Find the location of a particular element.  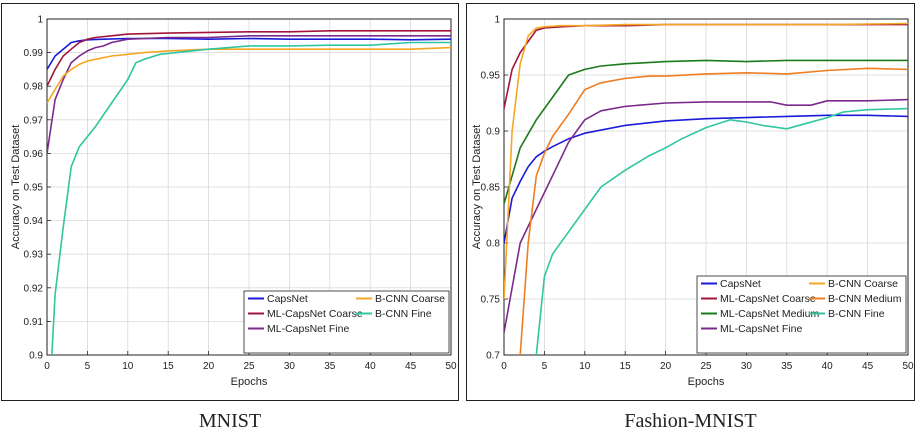

chart1-x-tick-label: 20 is located at coordinates (666, 366).